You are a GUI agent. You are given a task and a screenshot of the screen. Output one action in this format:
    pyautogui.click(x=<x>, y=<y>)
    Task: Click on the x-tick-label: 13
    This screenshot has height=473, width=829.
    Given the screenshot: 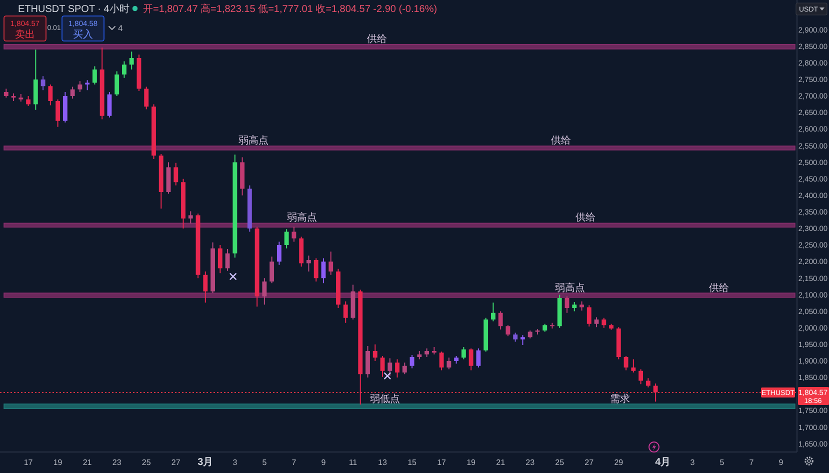 What is the action you would take?
    pyautogui.click(x=383, y=462)
    